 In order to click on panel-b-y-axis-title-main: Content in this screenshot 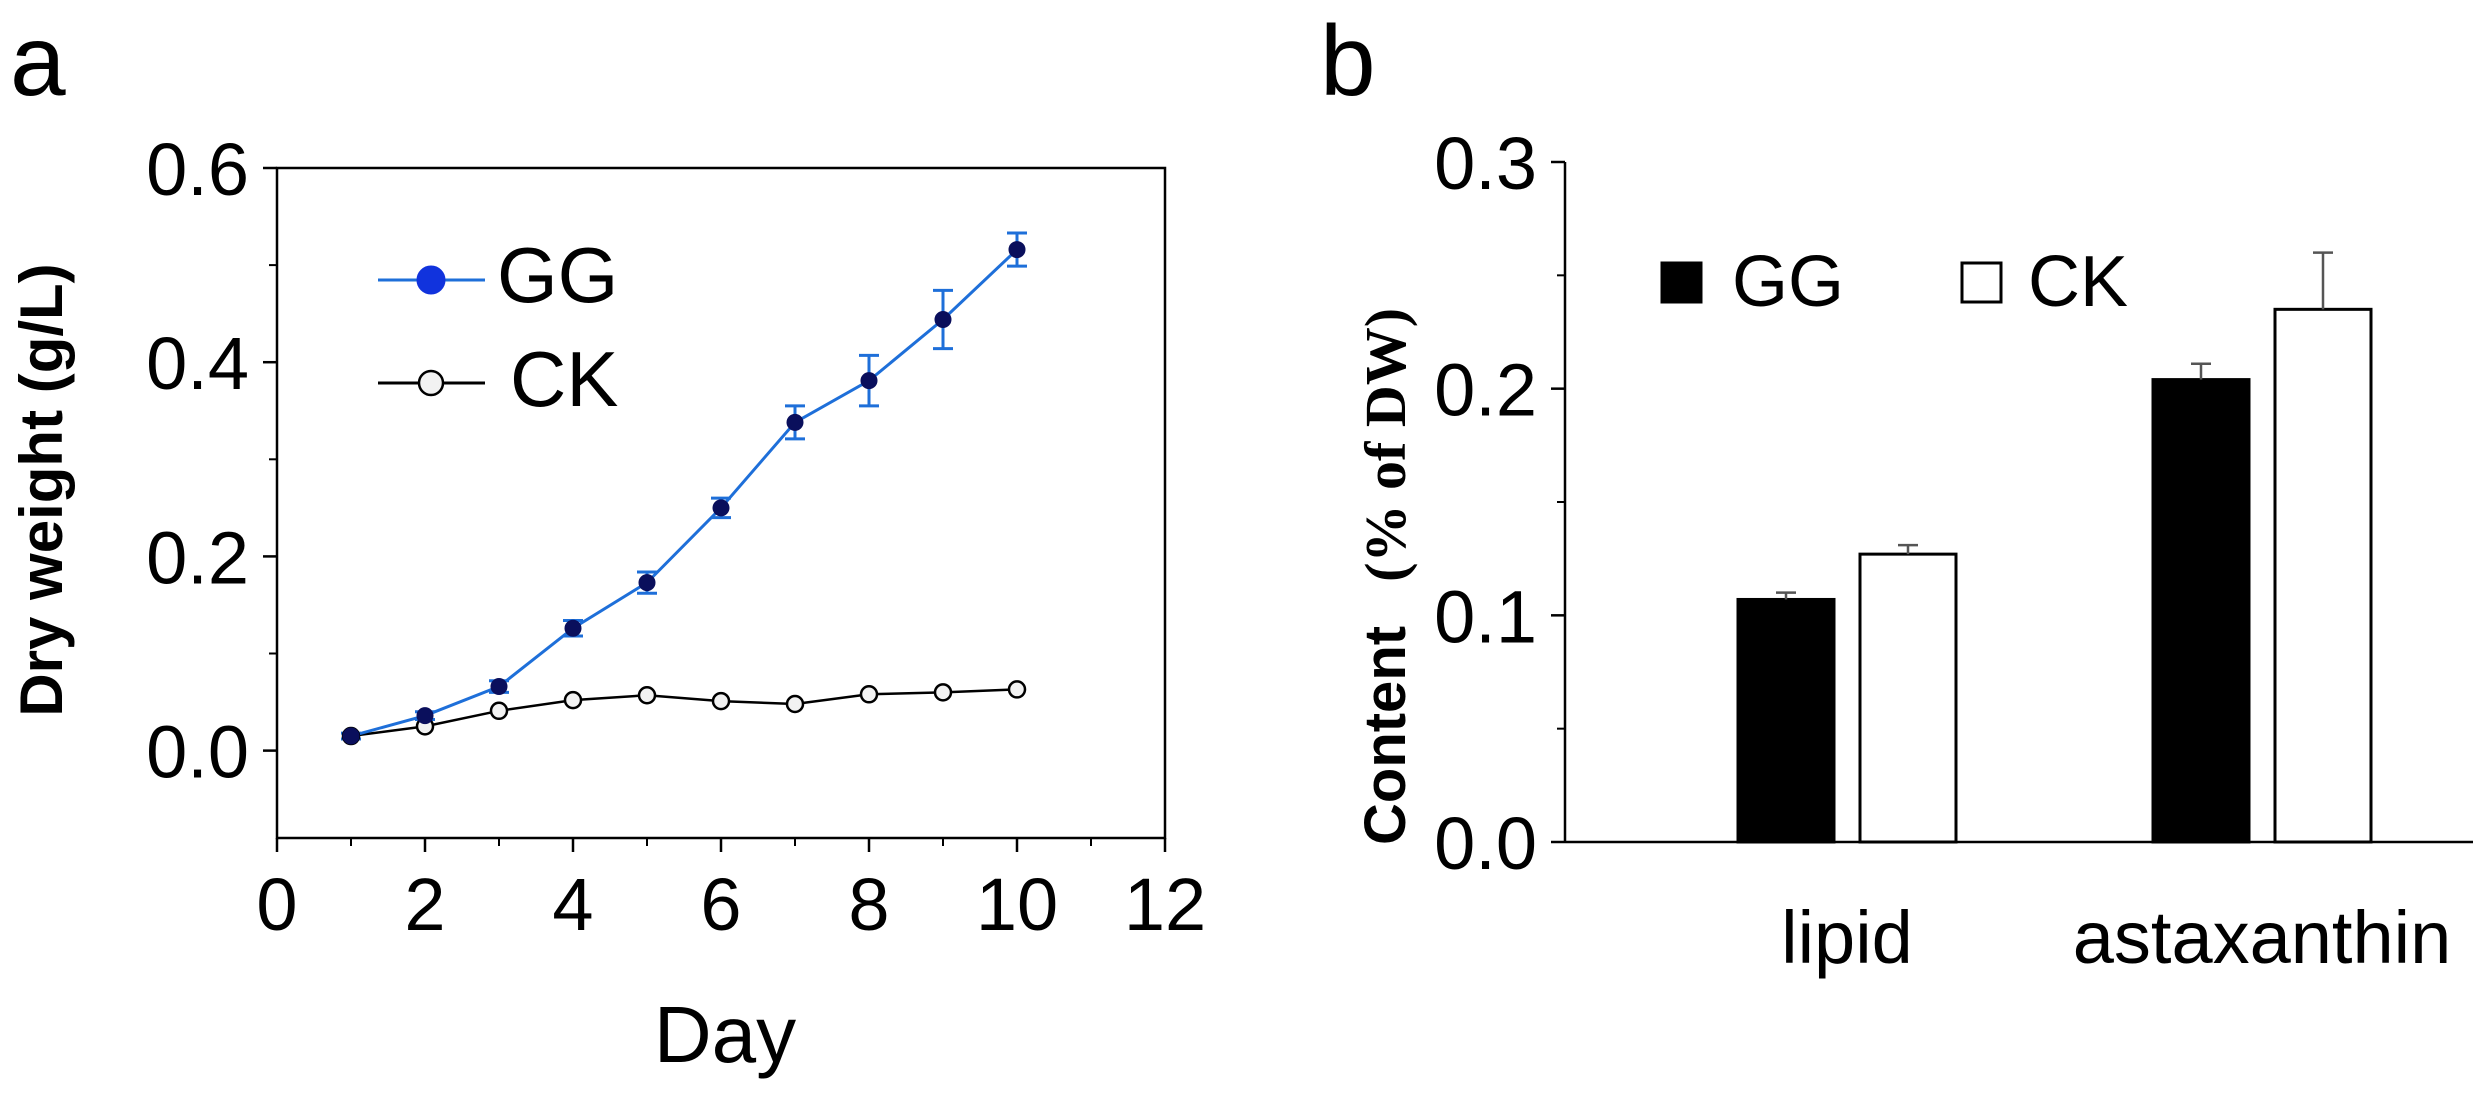, I will do `click(1385, 735)`.